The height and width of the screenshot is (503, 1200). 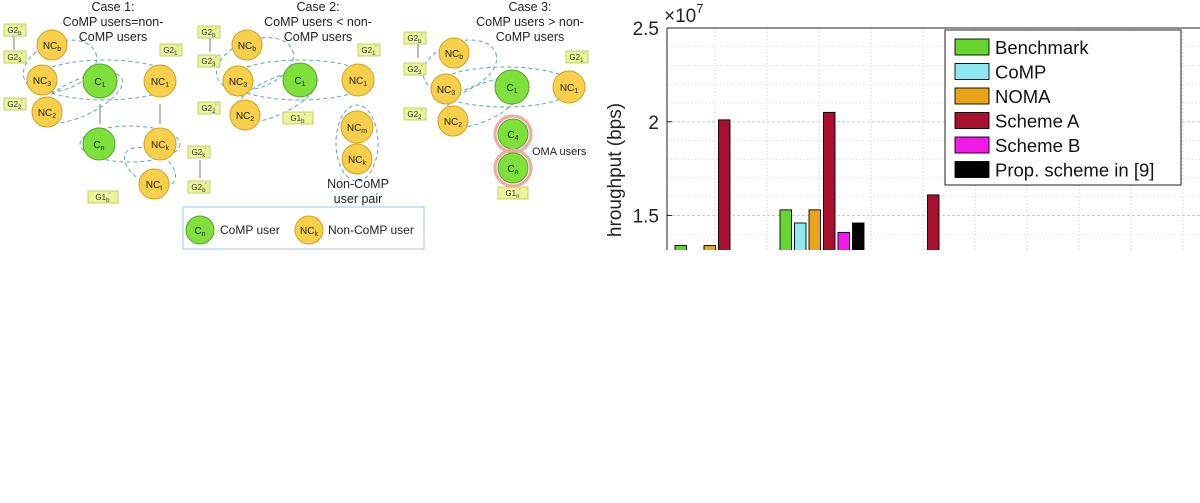 I want to click on case1-node-ncb: NCb, so click(x=52, y=45).